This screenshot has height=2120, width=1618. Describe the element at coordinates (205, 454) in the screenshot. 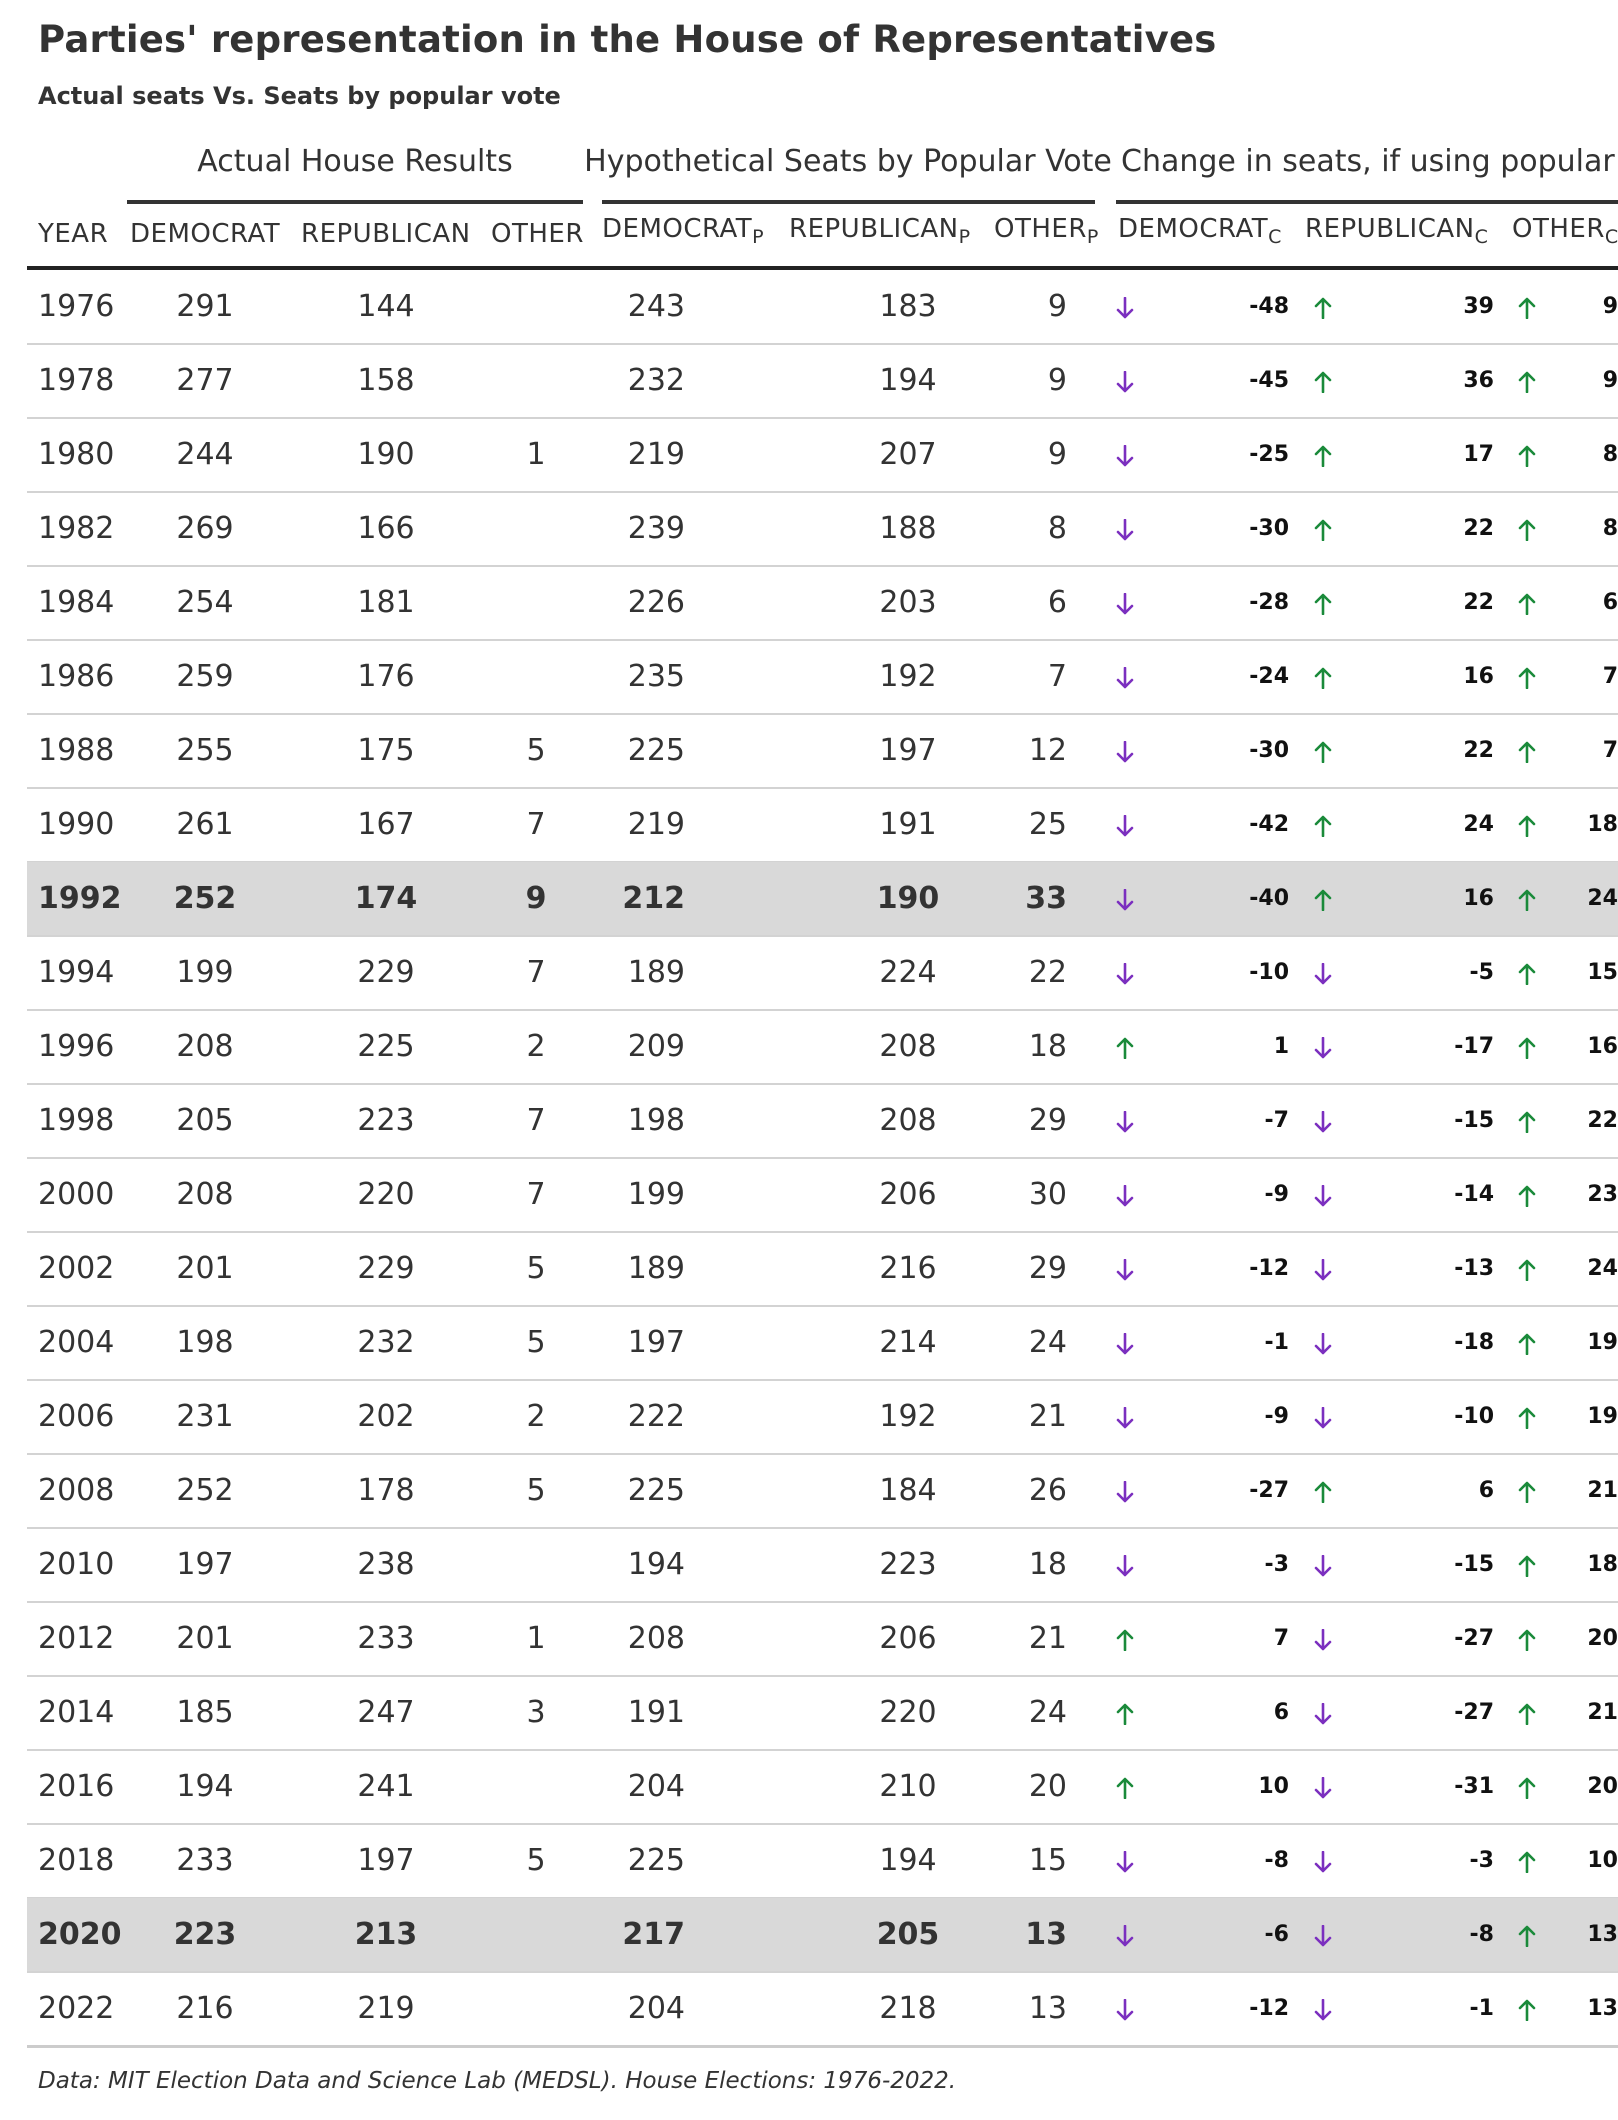

I see `cell-democrat: 244` at that location.